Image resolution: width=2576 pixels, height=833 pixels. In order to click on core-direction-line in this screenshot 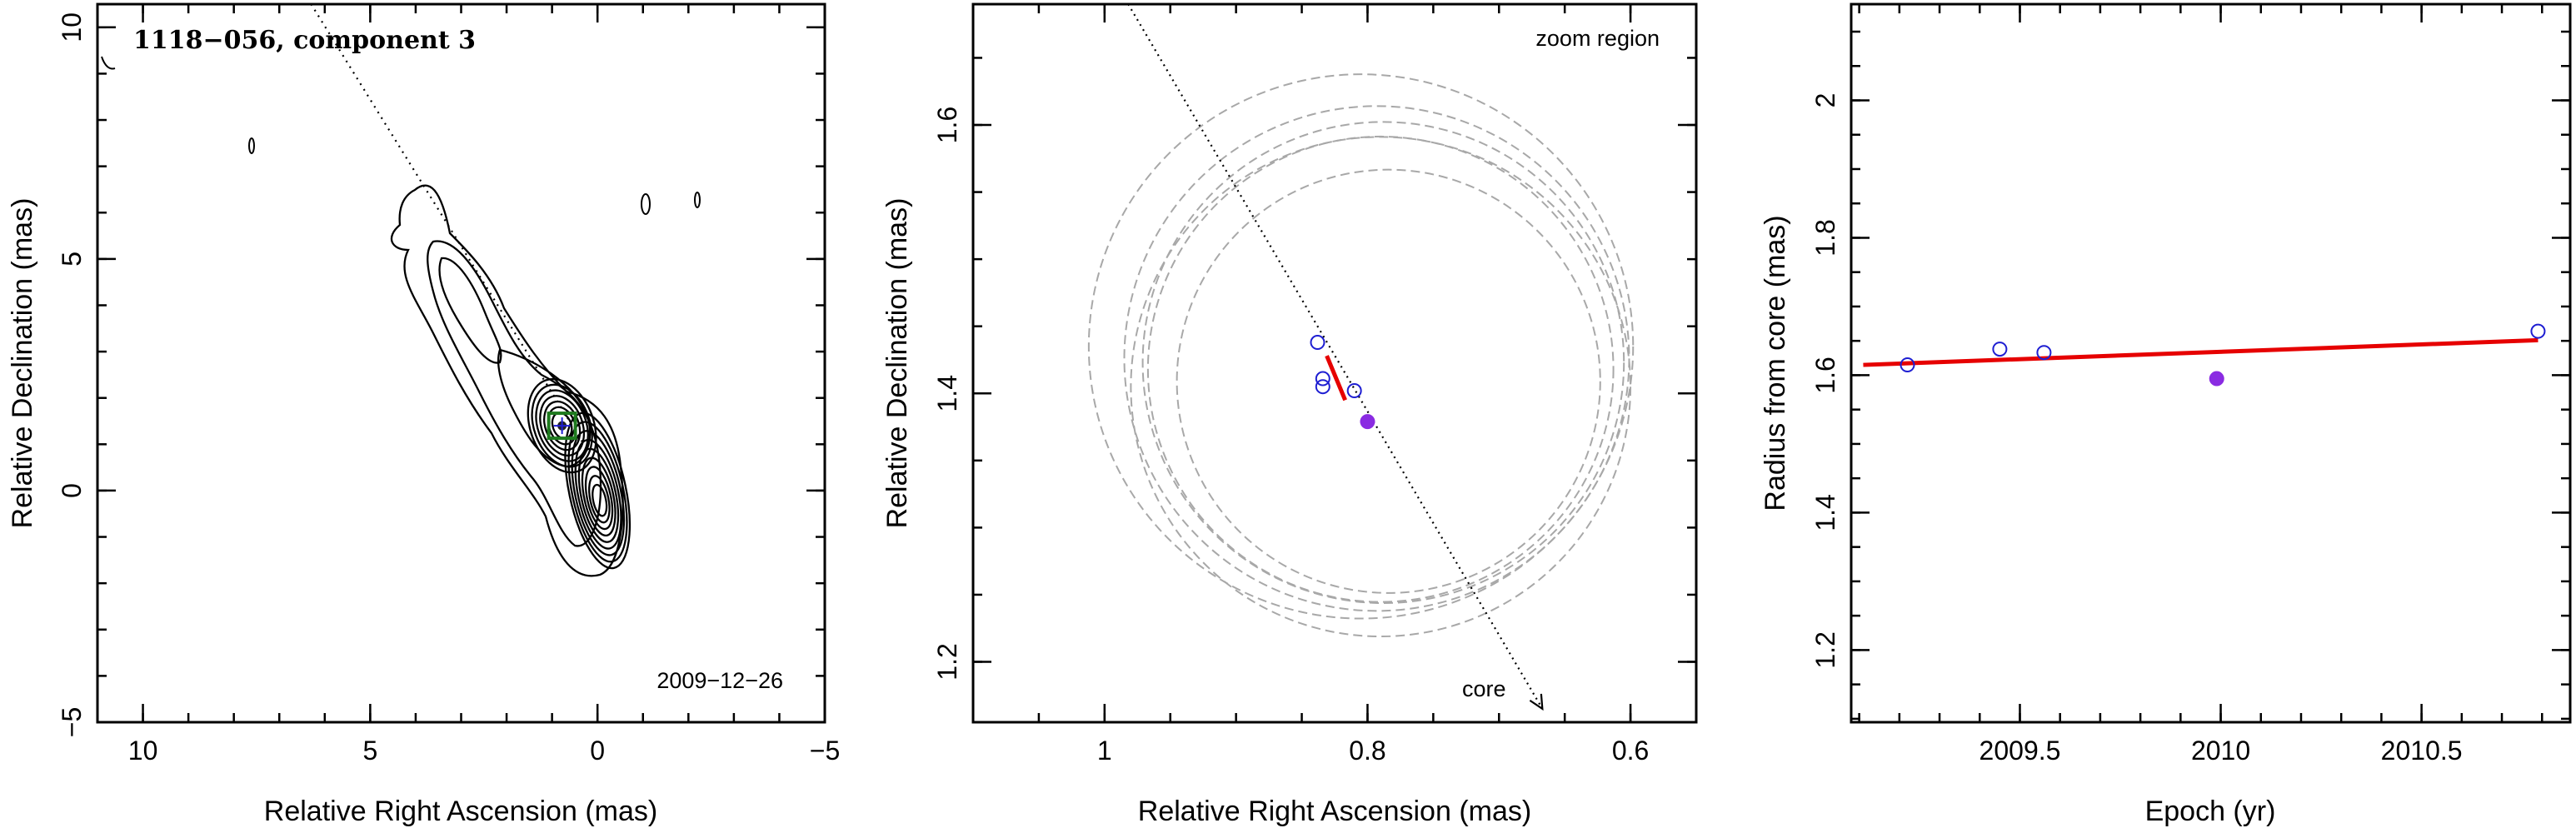, I will do `click(1335, 357)`.